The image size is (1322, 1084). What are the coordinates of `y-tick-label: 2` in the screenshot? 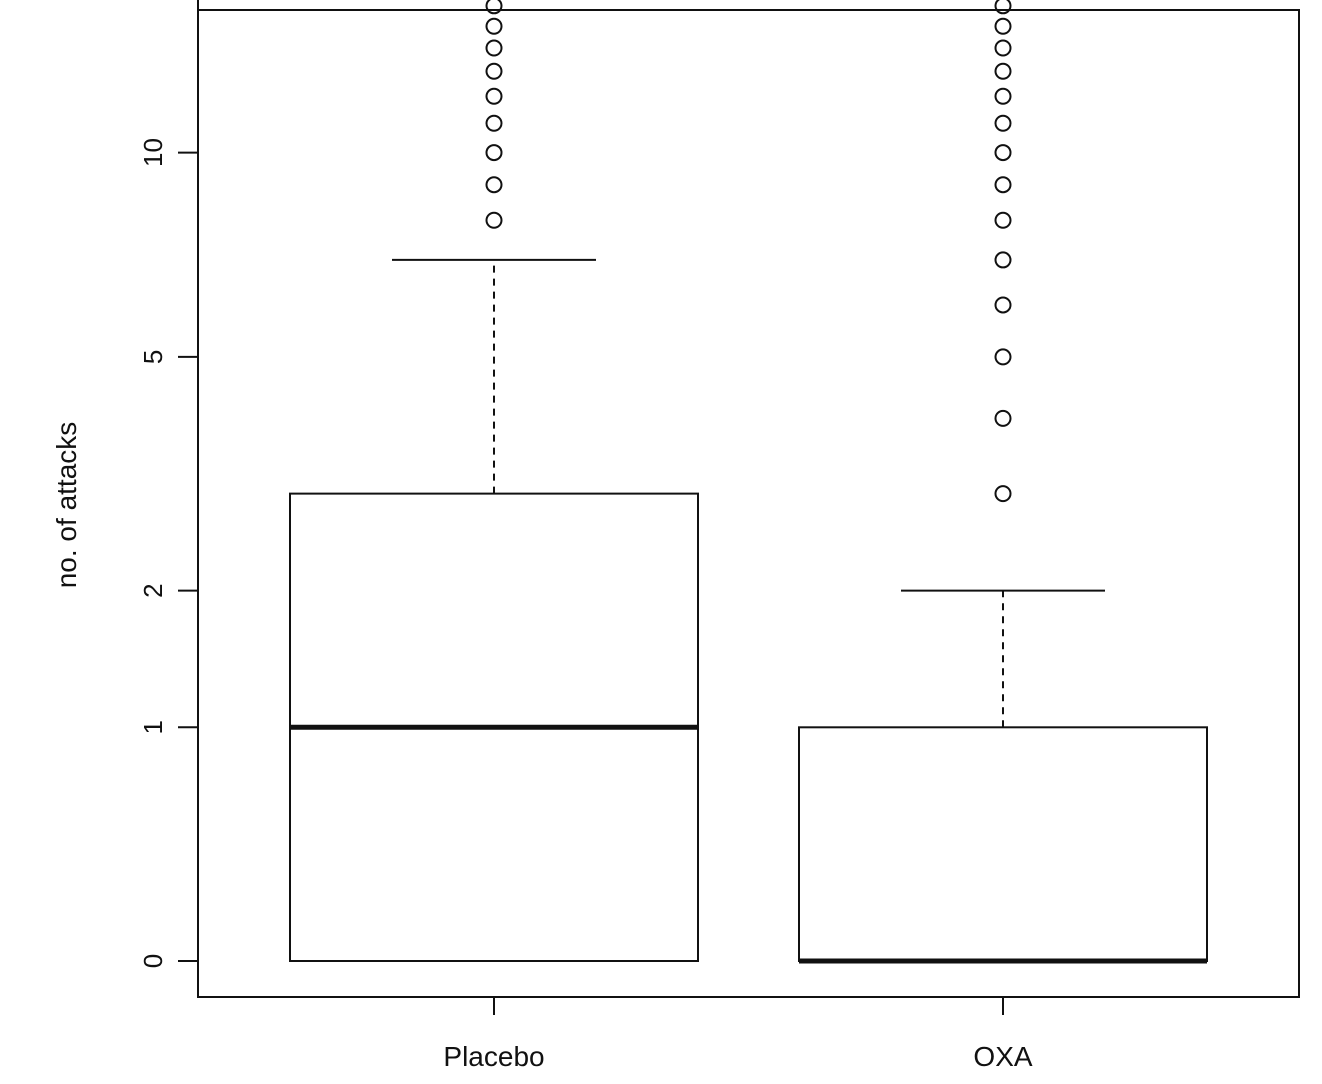 It's located at (153, 590).